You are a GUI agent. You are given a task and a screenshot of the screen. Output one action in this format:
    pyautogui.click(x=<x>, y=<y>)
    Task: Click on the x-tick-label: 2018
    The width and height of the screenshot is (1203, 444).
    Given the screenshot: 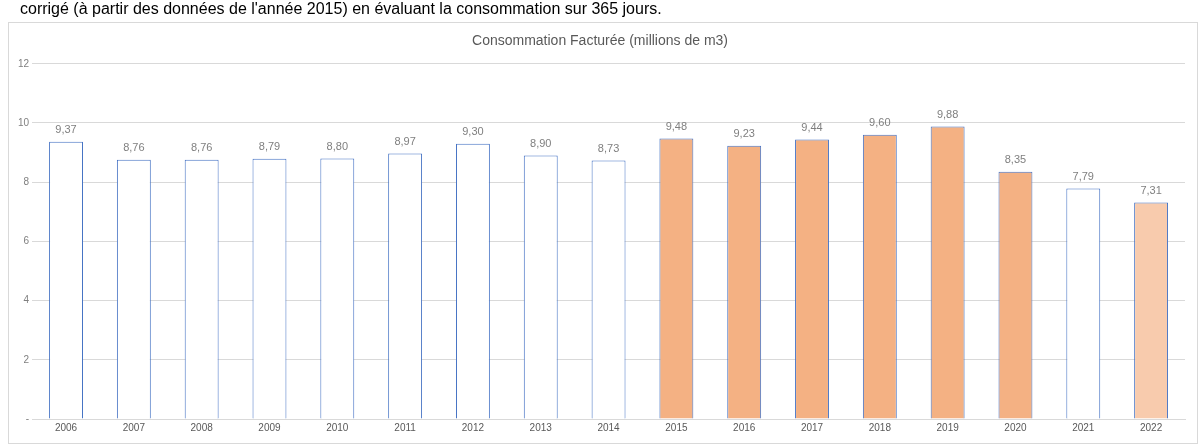 What is the action you would take?
    pyautogui.click(x=880, y=427)
    